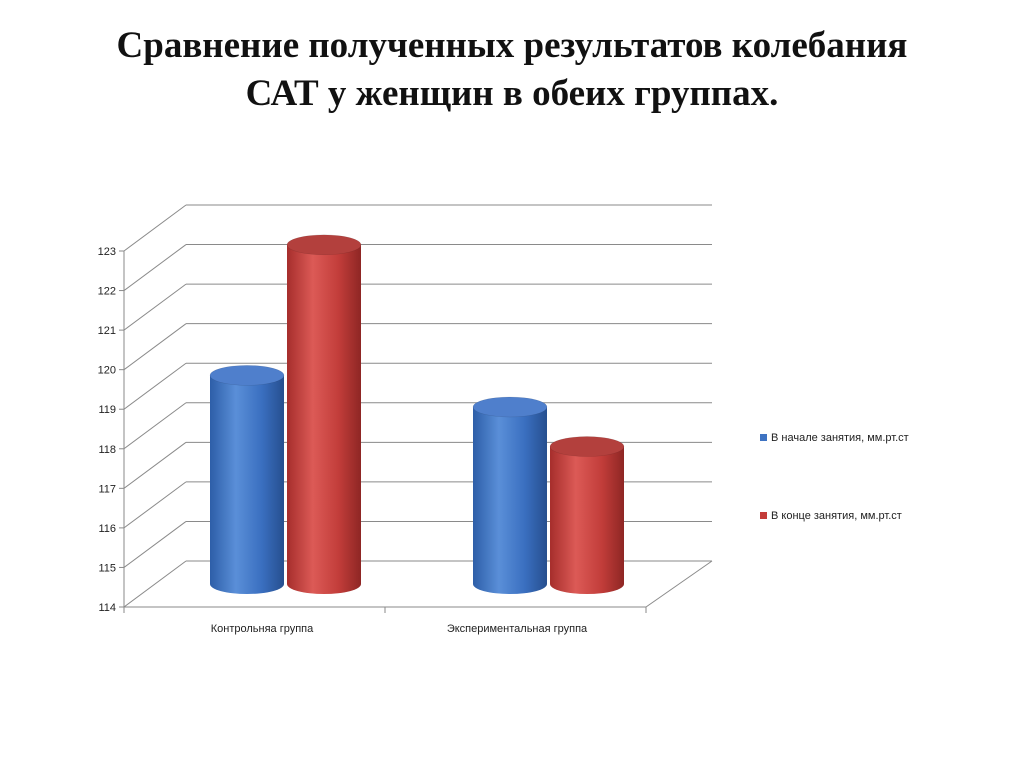 This screenshot has height=767, width=1024. Describe the element at coordinates (107, 608) in the screenshot. I see `y-tick-label: 114` at that location.